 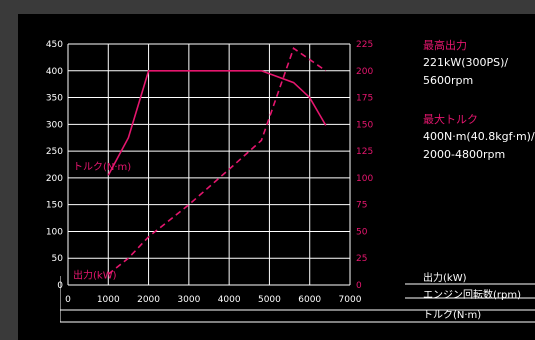 I want to click on x-tick-label: 3000, so click(x=188, y=300).